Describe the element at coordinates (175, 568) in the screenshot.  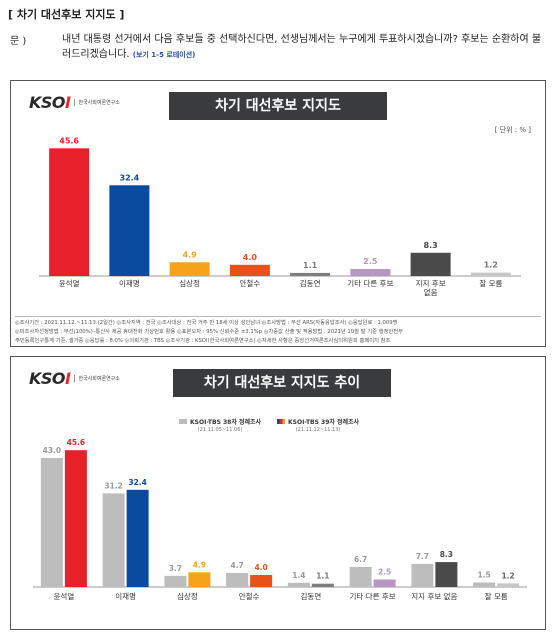
I see `value-label-s0-2: 3.7` at that location.